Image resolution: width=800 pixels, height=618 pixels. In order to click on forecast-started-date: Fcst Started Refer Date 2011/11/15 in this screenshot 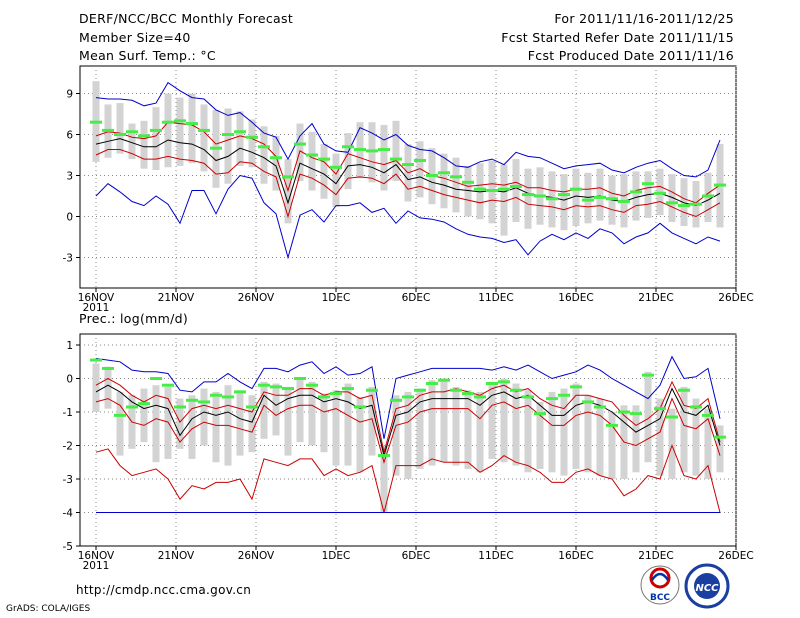, I will do `click(617, 37)`.